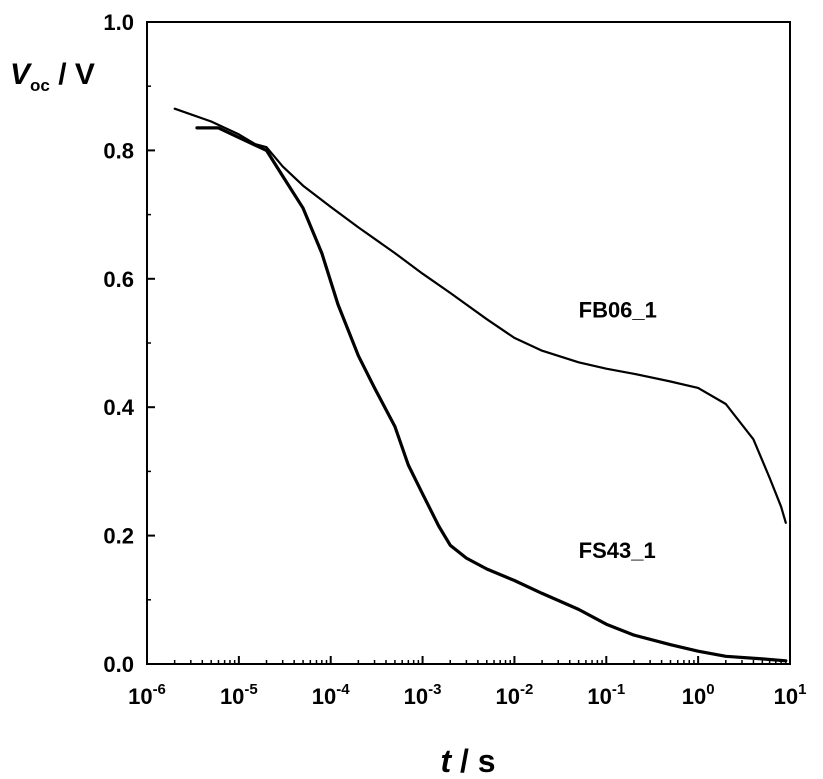 This screenshot has height=779, width=823. I want to click on y-axis-unit: / V, so click(72, 74).